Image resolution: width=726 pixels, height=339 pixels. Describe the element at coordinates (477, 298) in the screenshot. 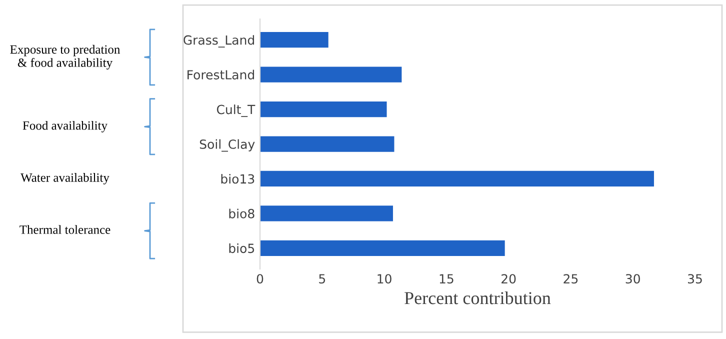

I see `x-axis-title: Percent contribution` at that location.